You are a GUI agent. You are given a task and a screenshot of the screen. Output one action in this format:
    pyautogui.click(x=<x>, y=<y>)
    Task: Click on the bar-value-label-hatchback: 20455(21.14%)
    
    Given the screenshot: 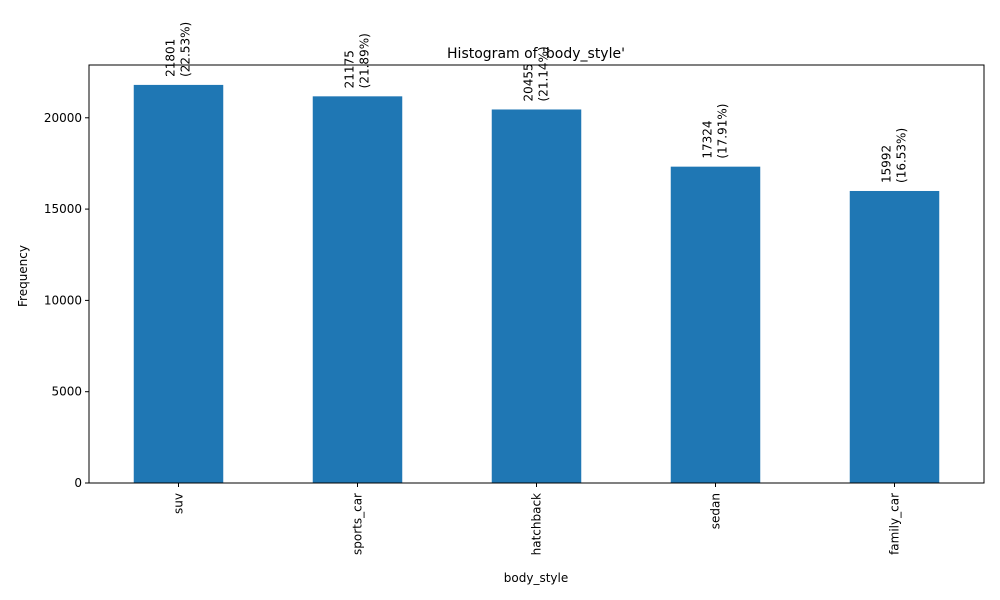 What is the action you would take?
    pyautogui.click(x=536, y=73)
    